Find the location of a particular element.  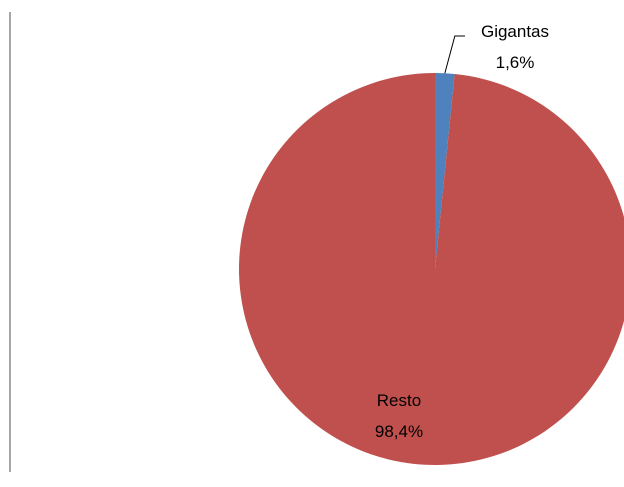

left-border is located at coordinates (10, 242).